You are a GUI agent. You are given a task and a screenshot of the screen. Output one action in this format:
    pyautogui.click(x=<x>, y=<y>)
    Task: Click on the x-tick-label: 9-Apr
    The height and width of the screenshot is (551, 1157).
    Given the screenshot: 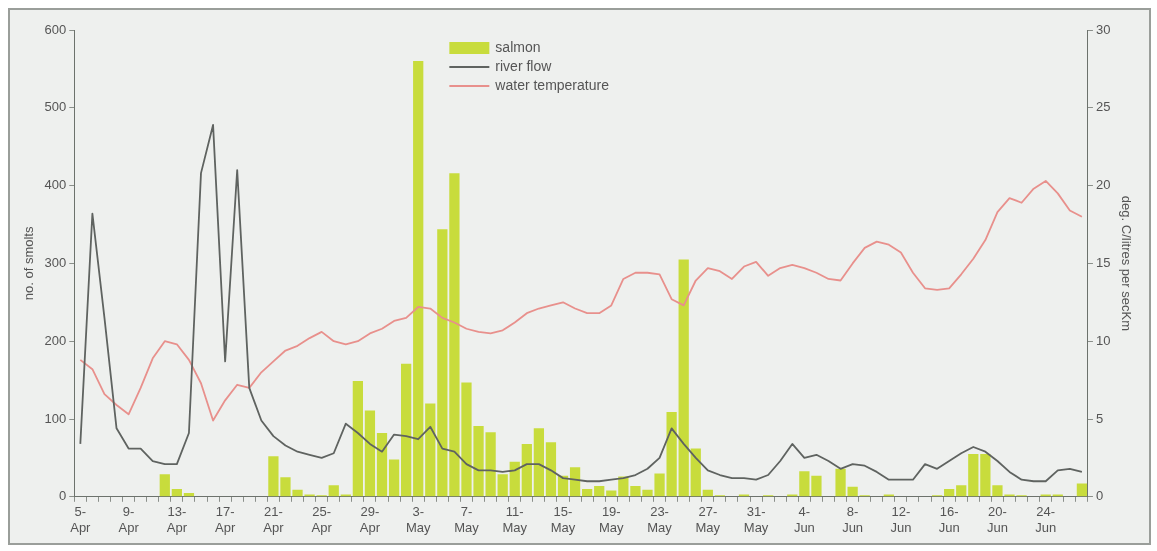 What is the action you would take?
    pyautogui.click(x=129, y=519)
    